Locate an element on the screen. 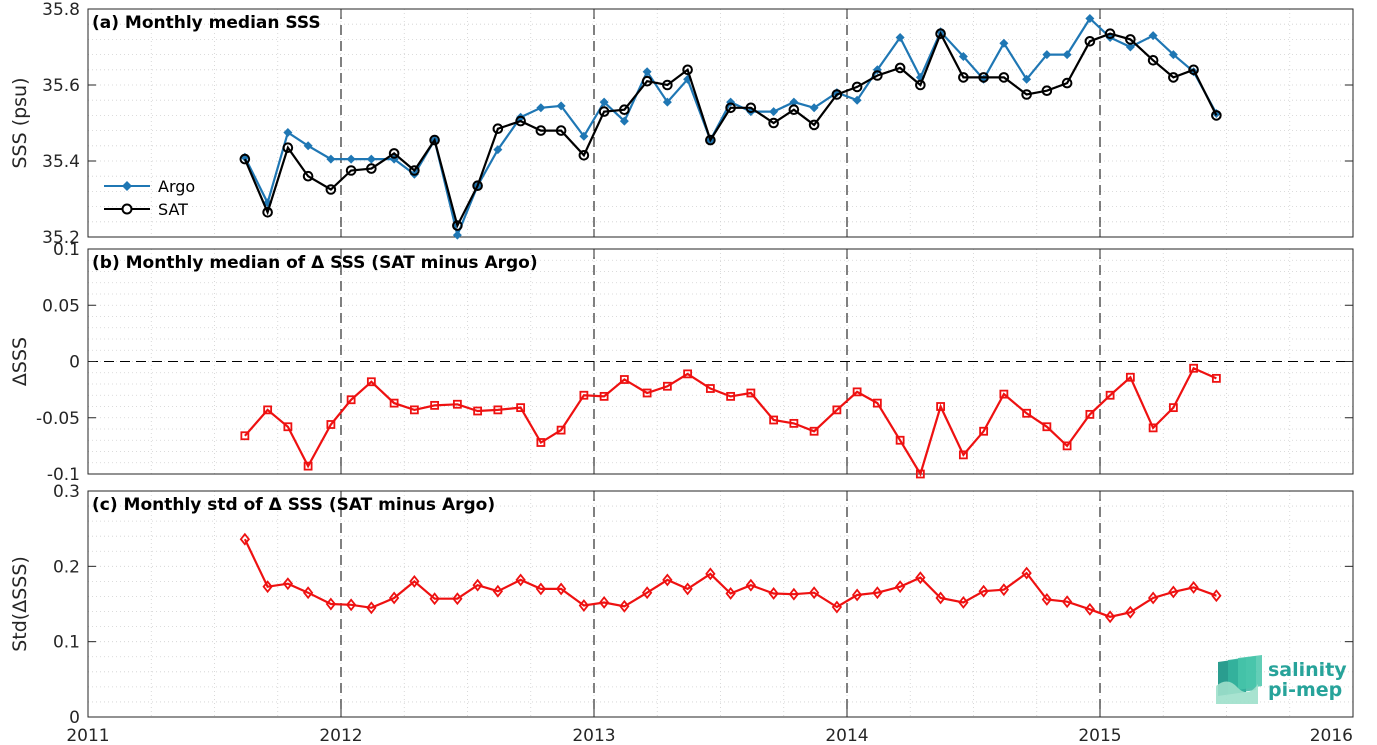 This screenshot has width=1377, height=745. y-tick-label: 35.4 is located at coordinates (61, 162).